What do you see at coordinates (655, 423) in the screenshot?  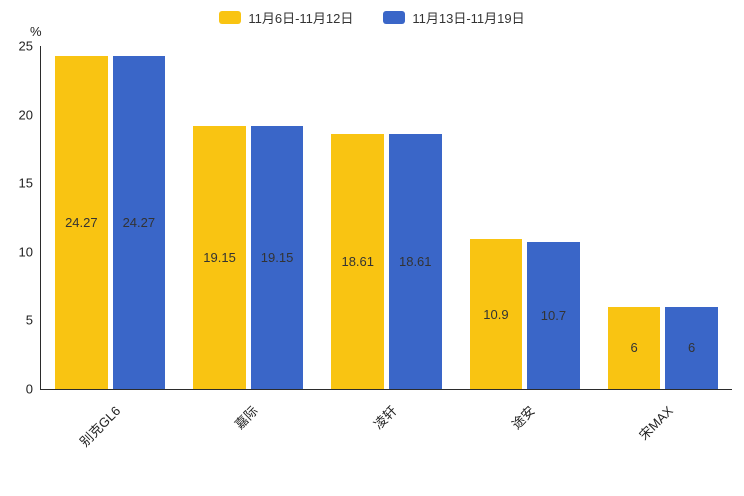 I see `x-category-label: 宋MAX` at bounding box center [655, 423].